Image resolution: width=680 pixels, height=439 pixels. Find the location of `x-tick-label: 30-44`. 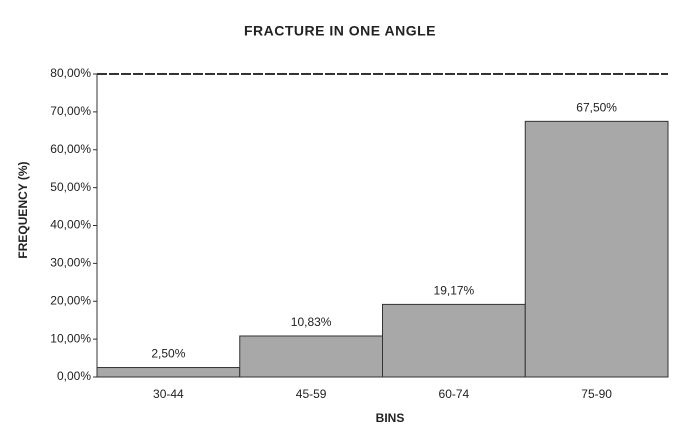

x-tick-label: 30-44 is located at coordinates (168, 394).